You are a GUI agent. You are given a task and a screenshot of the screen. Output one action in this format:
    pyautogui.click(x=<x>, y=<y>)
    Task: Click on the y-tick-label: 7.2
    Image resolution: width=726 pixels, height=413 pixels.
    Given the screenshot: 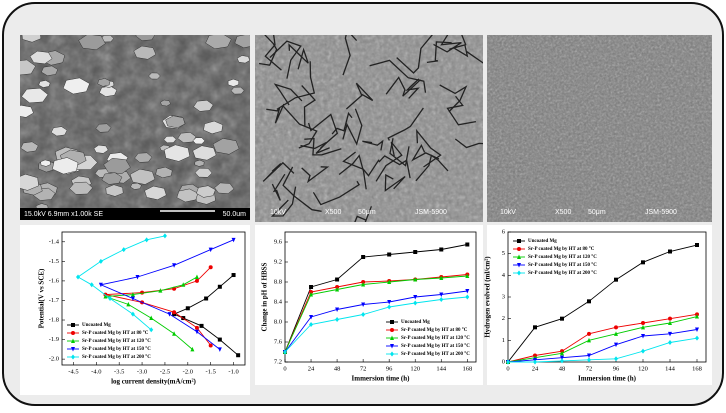 What is the action you would take?
    pyautogui.click(x=278, y=361)
    